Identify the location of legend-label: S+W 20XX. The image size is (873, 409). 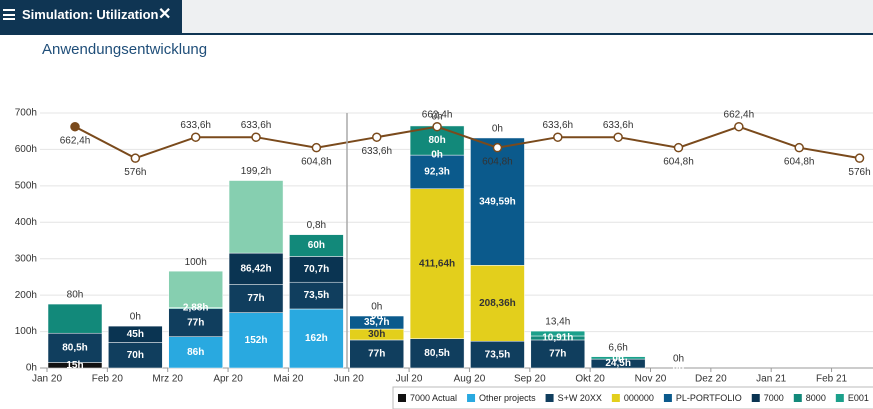
(580, 398).